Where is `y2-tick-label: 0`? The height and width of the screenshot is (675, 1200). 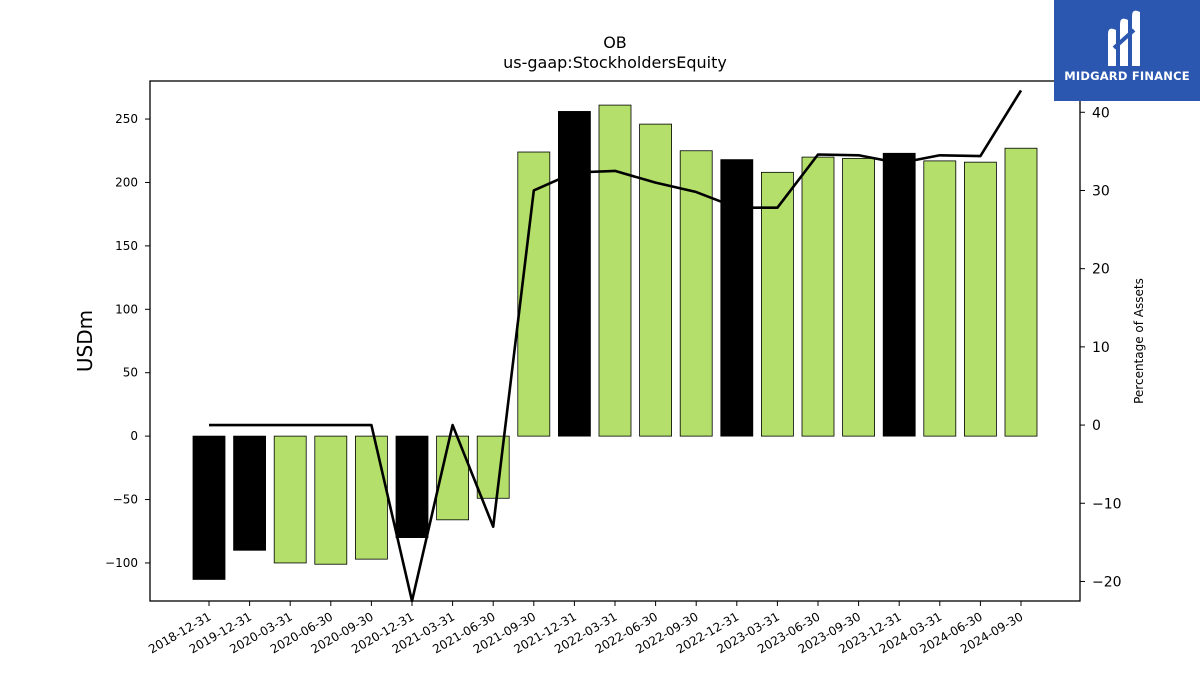
y2-tick-label: 0 is located at coordinates (1096, 426).